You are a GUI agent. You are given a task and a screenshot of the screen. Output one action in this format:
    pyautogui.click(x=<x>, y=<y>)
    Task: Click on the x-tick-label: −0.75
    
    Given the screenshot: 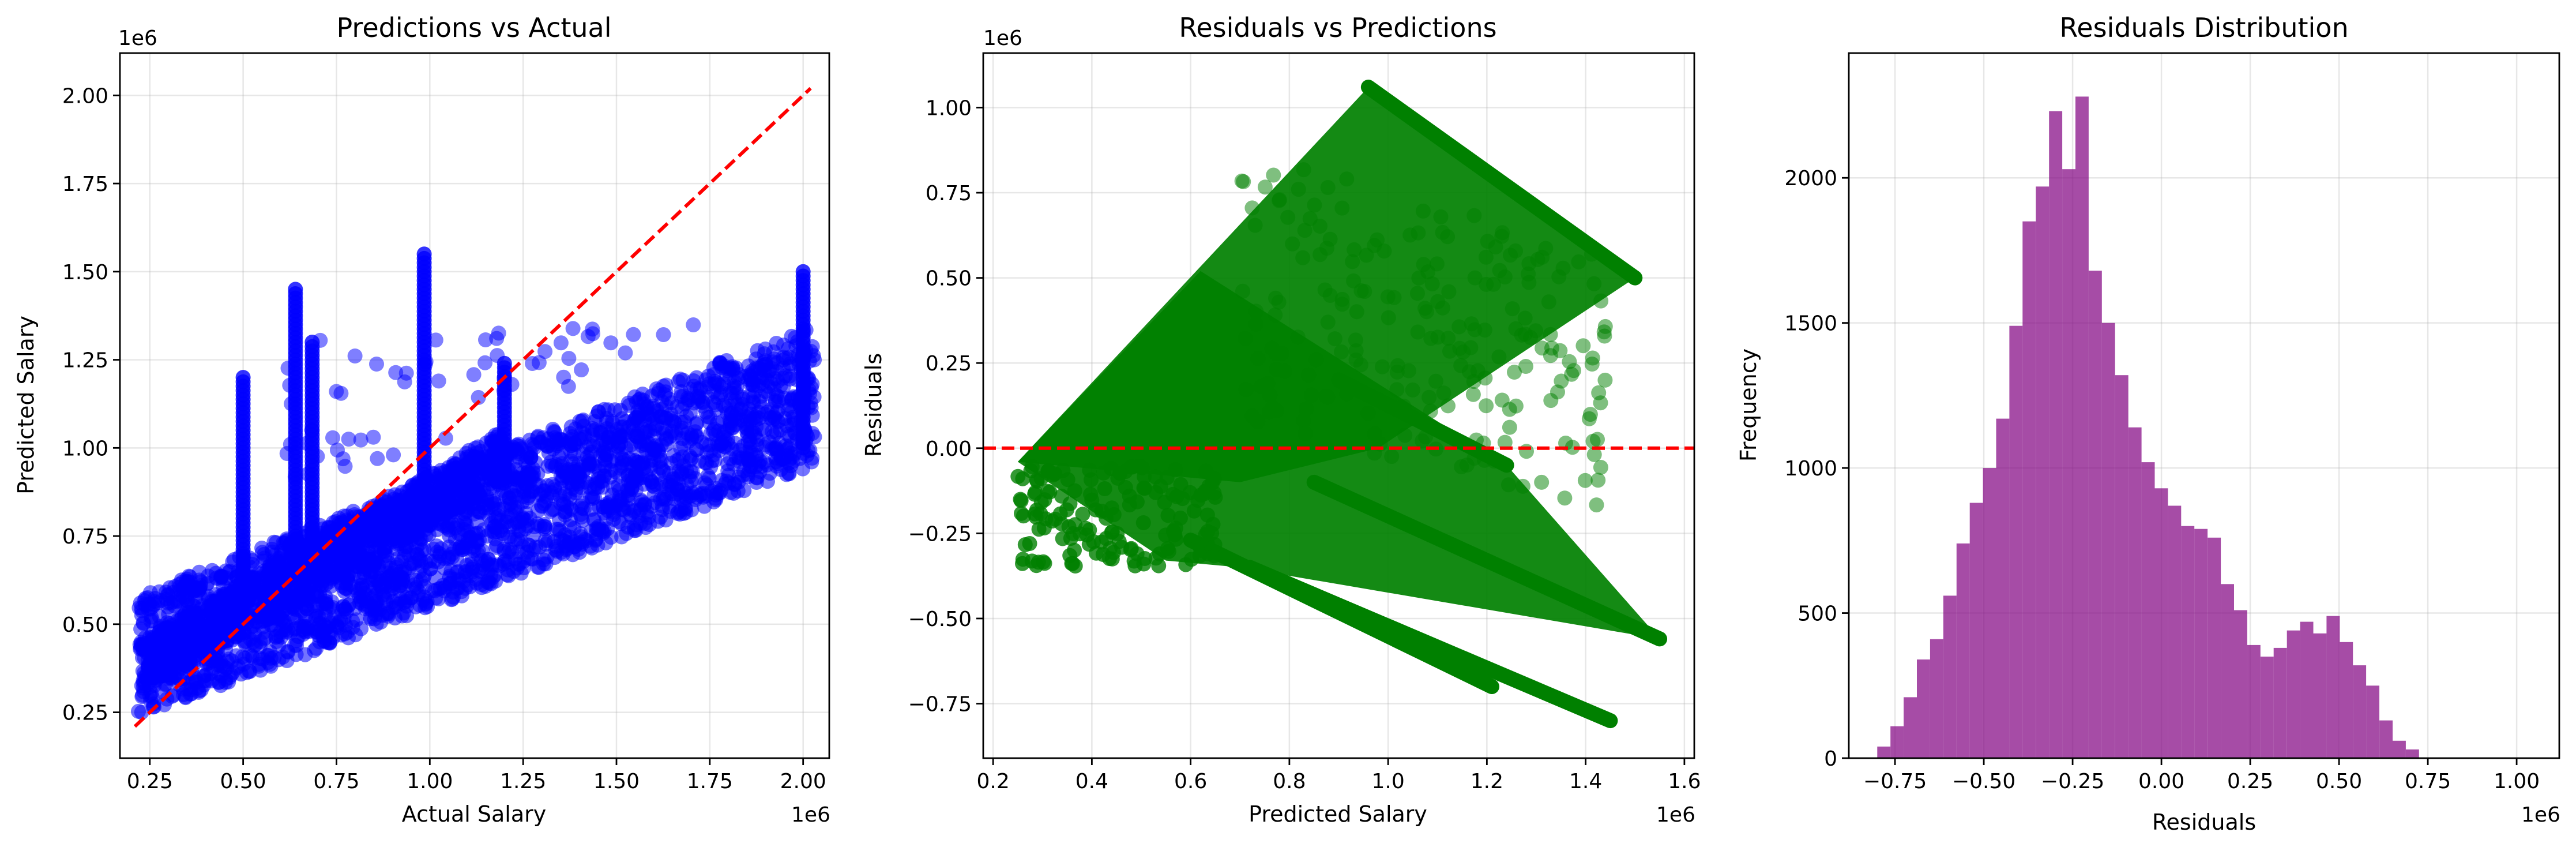 What is the action you would take?
    pyautogui.click(x=1895, y=782)
    